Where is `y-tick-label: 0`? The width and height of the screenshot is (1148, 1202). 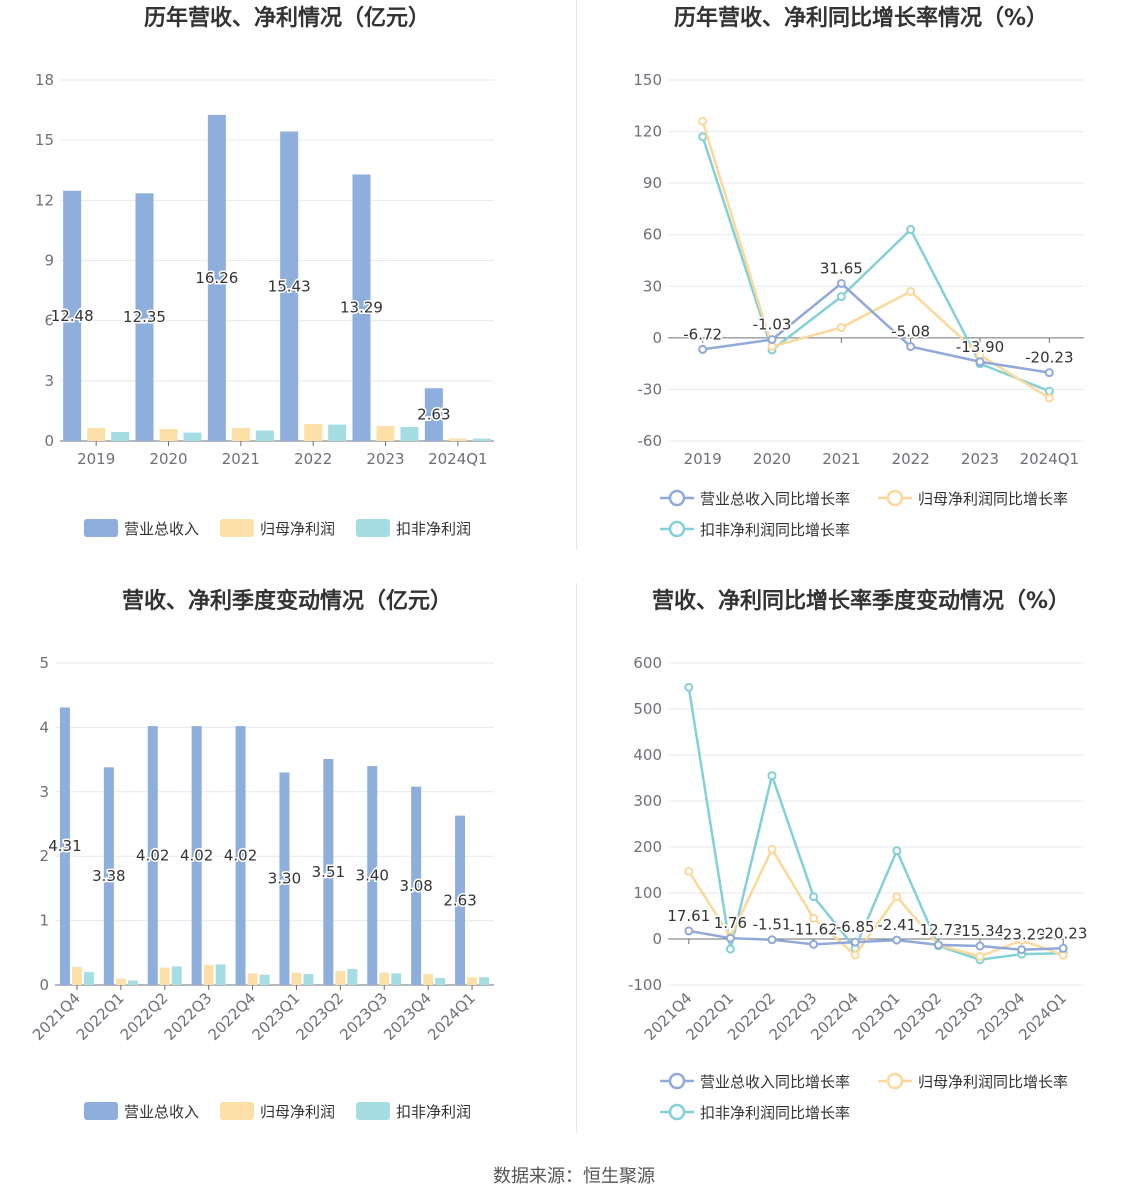
y-tick-label: 0 is located at coordinates (49, 441).